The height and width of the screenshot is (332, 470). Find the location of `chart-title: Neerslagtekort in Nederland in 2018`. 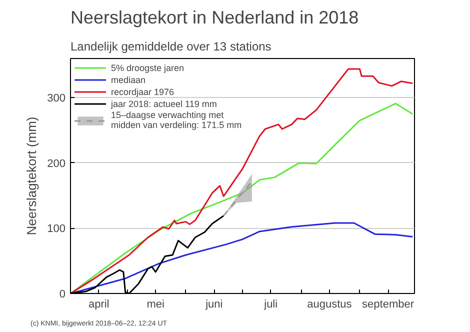

chart-title: Neerslagtekort in Nederland in 2018 is located at coordinates (214, 18).